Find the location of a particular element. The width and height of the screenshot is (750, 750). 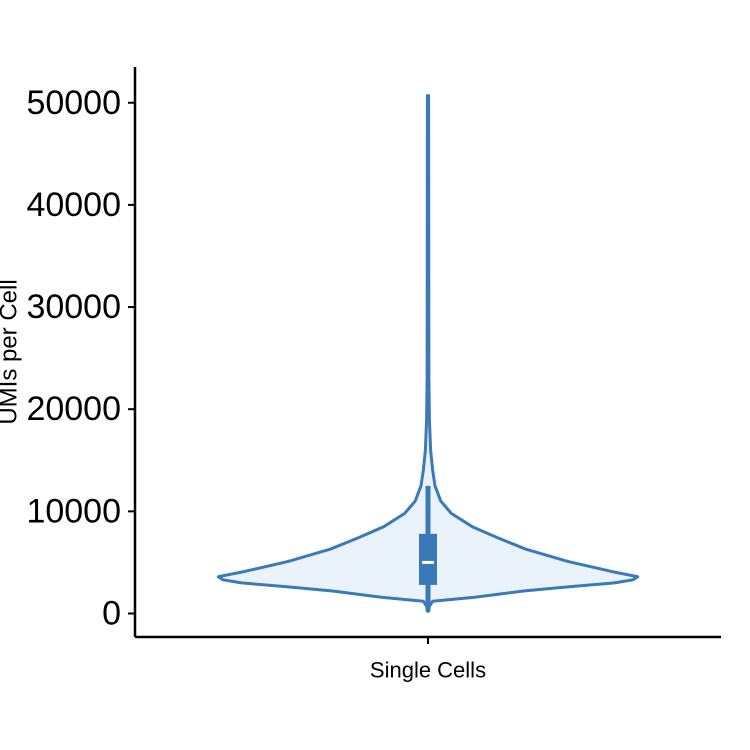

x-ticks: Single Cells is located at coordinates (428, 660).